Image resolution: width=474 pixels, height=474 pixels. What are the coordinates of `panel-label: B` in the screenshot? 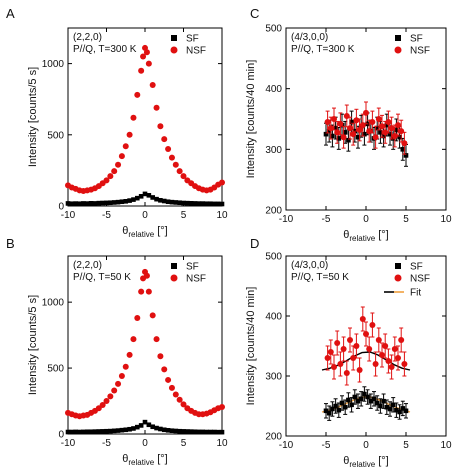 It's located at (10, 243).